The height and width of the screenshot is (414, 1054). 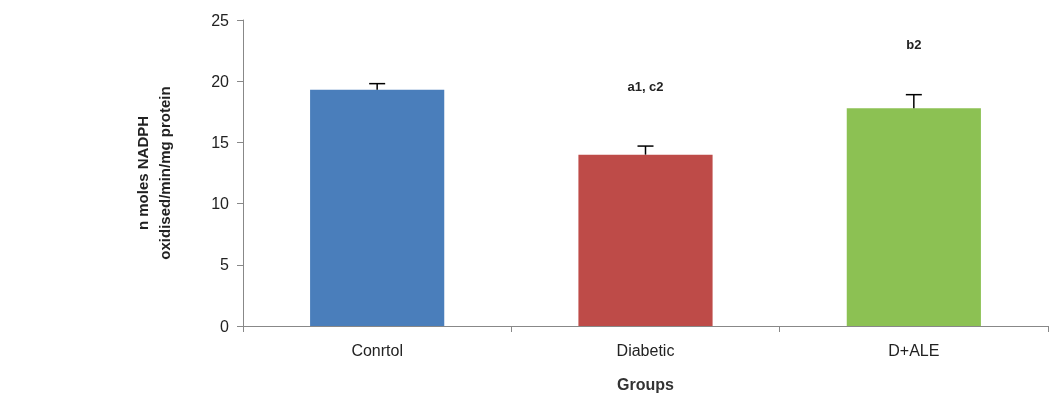 I want to click on annotation: b2, so click(x=914, y=45).